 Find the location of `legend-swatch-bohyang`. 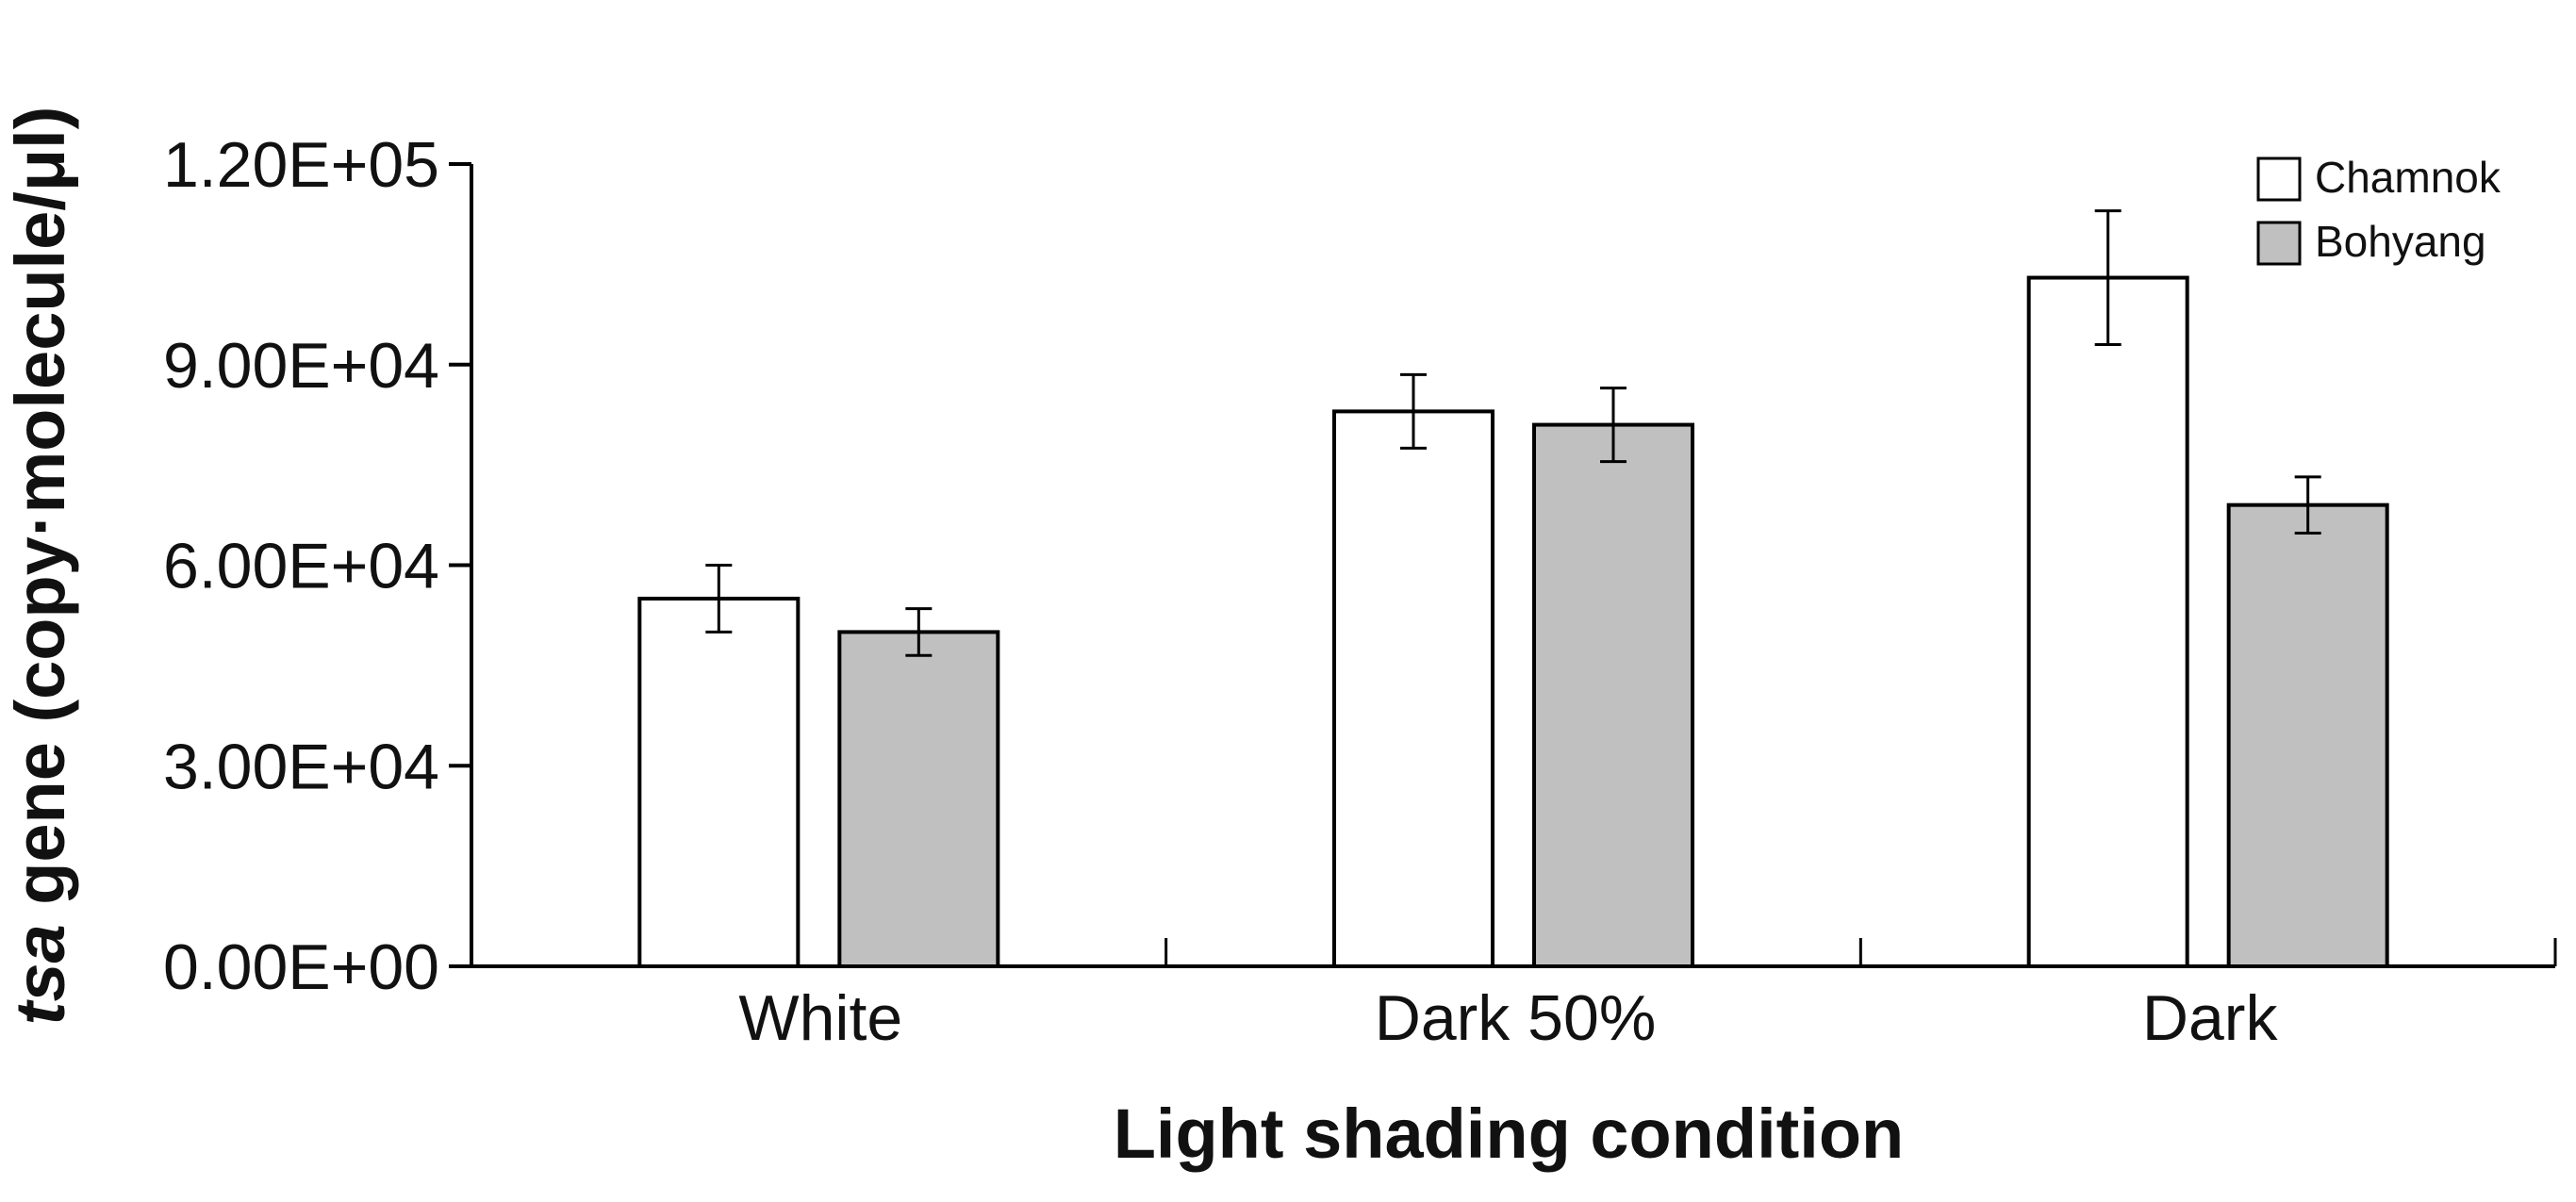

legend-swatch-bohyang is located at coordinates (2279, 243).